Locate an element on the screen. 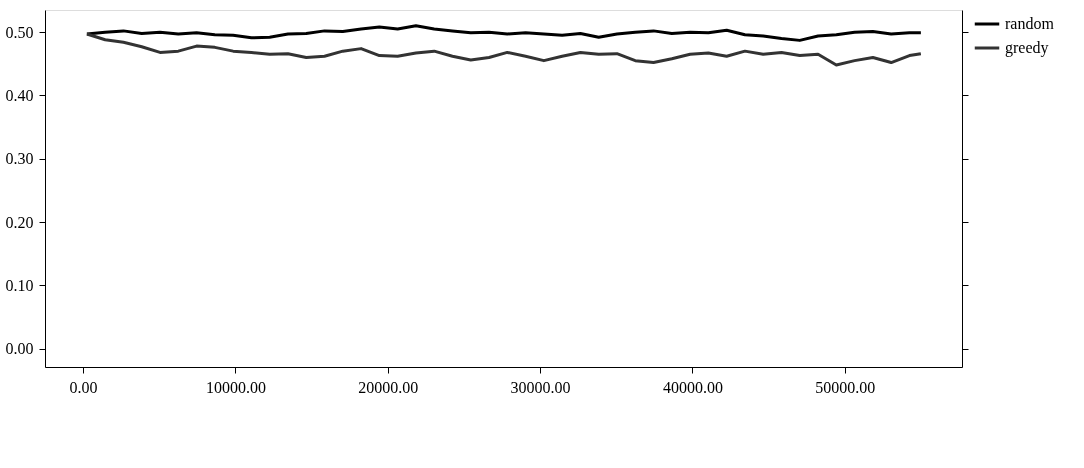 The image size is (1084, 468). x-tick-label: 20000.00 is located at coordinates (388, 387).